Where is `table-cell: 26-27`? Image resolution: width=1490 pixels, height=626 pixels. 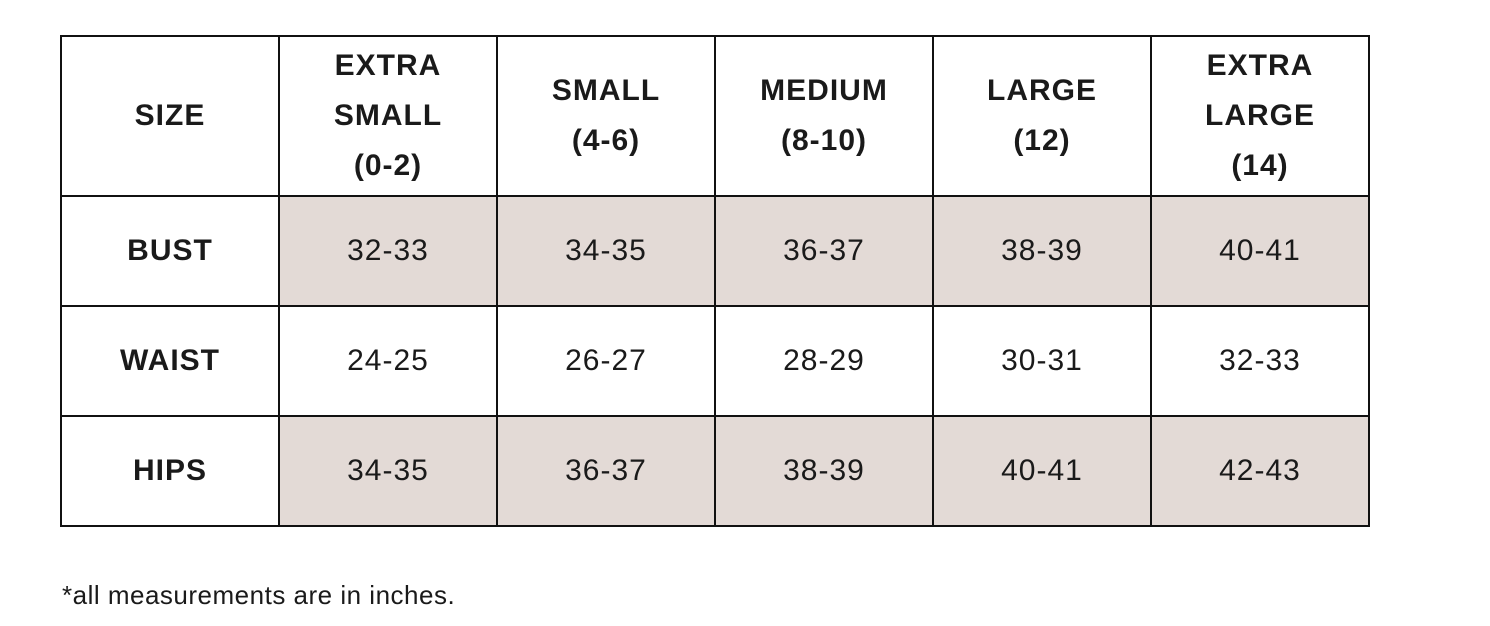
table-cell: 26-27 is located at coordinates (606, 361).